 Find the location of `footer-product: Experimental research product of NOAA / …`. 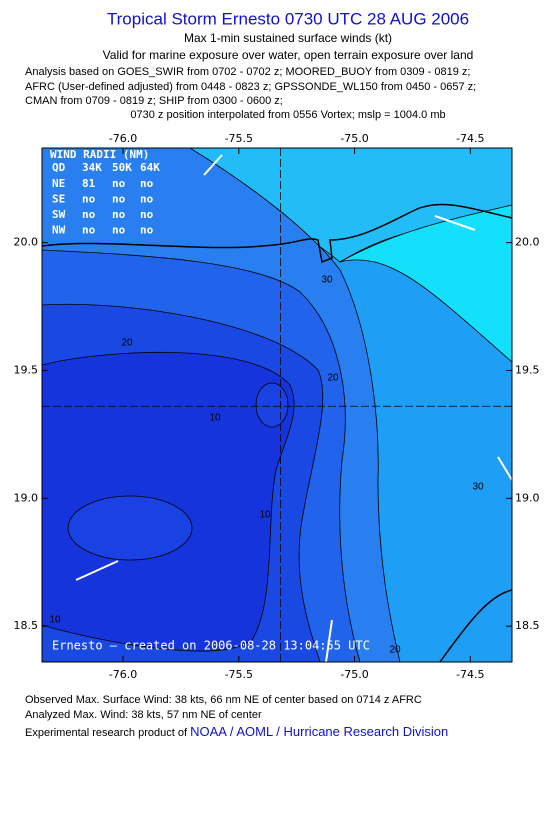

footer-product: Experimental research product of NOAA / … is located at coordinates (236, 731).